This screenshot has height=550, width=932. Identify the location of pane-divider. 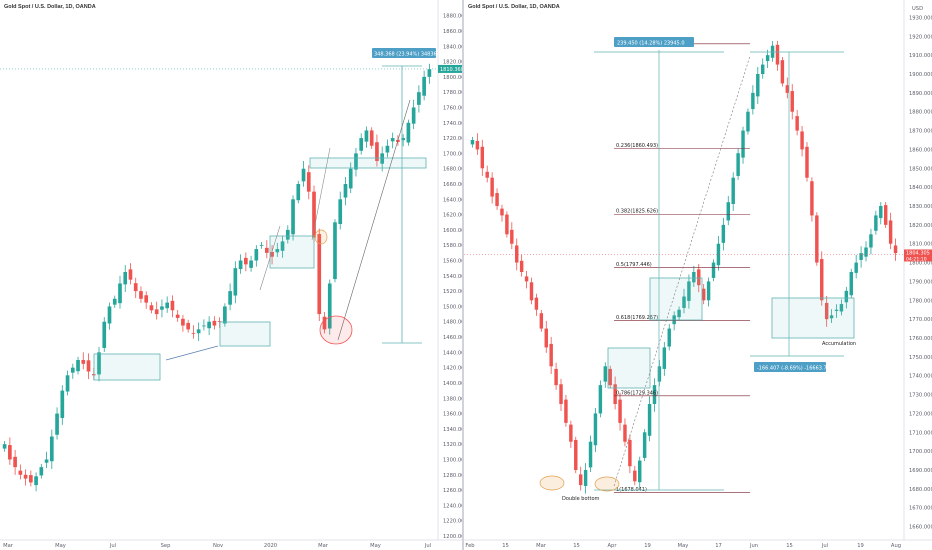
(463, 275).